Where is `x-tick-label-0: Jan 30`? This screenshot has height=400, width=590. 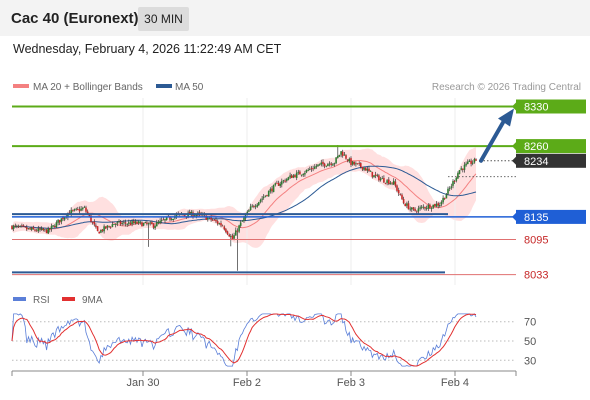 x-tick-label-0: Jan 30 is located at coordinates (142, 383).